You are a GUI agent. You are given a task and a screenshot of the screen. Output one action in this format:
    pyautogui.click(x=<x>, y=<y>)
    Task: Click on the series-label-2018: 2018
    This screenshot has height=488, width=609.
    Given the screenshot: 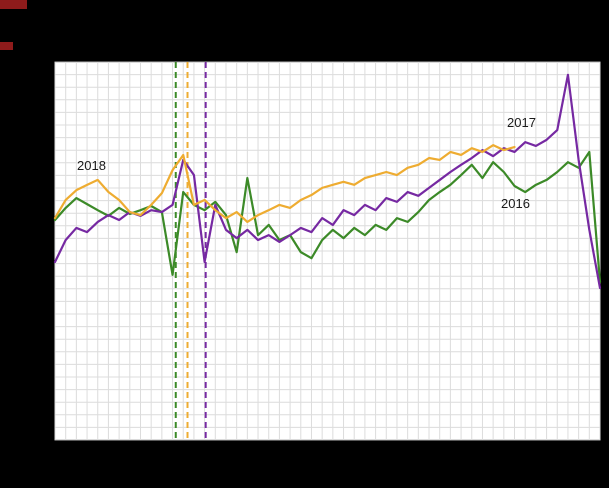 What is the action you would take?
    pyautogui.click(x=91, y=165)
    